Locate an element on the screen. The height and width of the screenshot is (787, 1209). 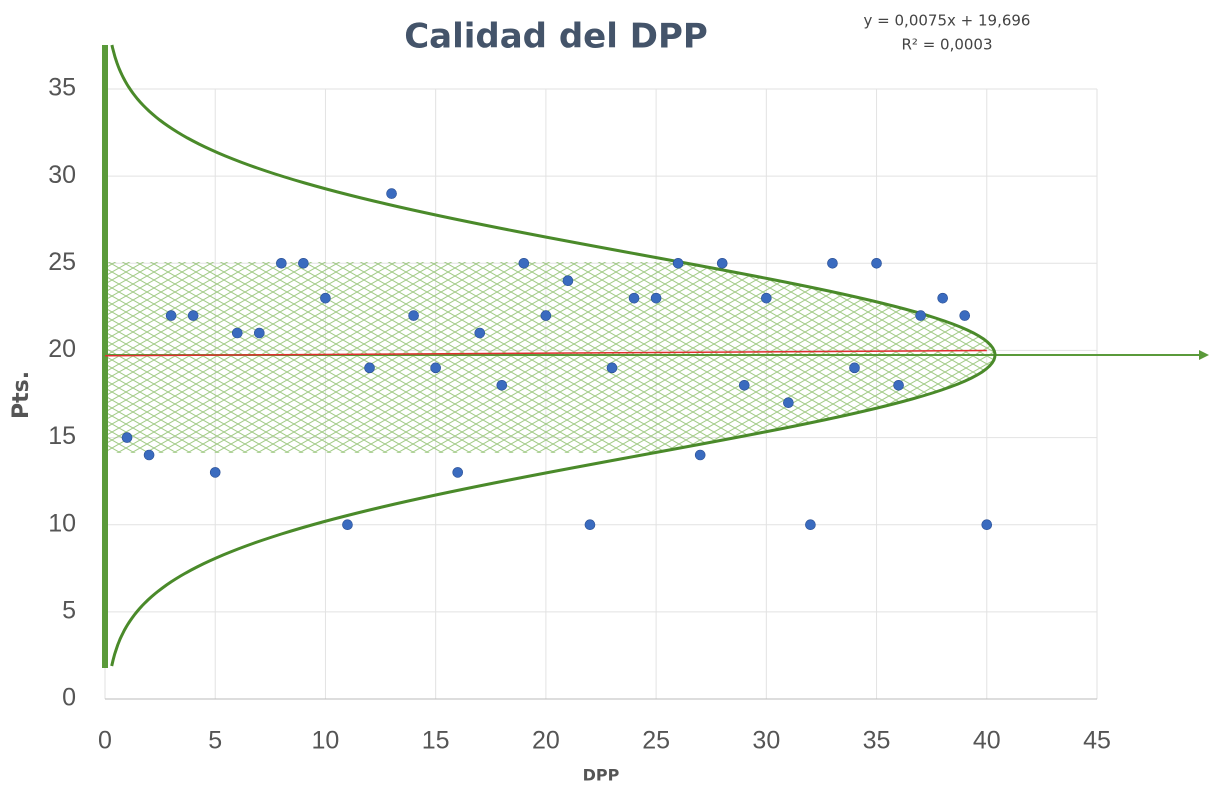
x-tick-label: 5 is located at coordinates (215, 741).